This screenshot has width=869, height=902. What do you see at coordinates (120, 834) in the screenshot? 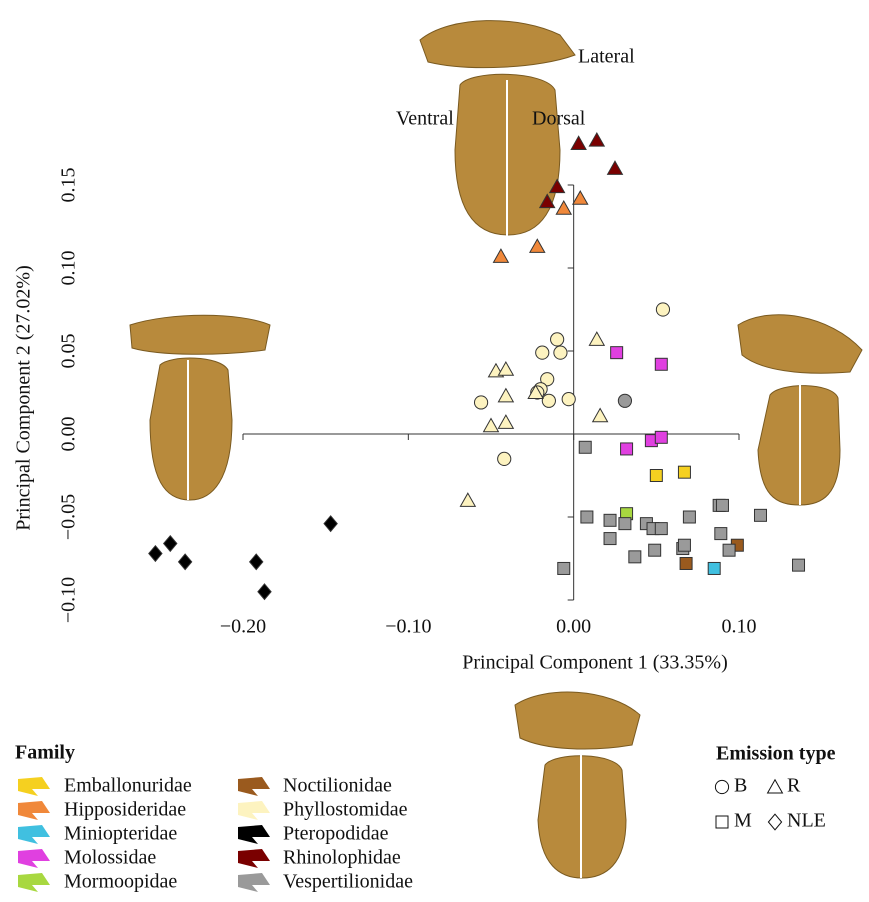
I see `legend-label: Miniopteridae` at bounding box center [120, 834].